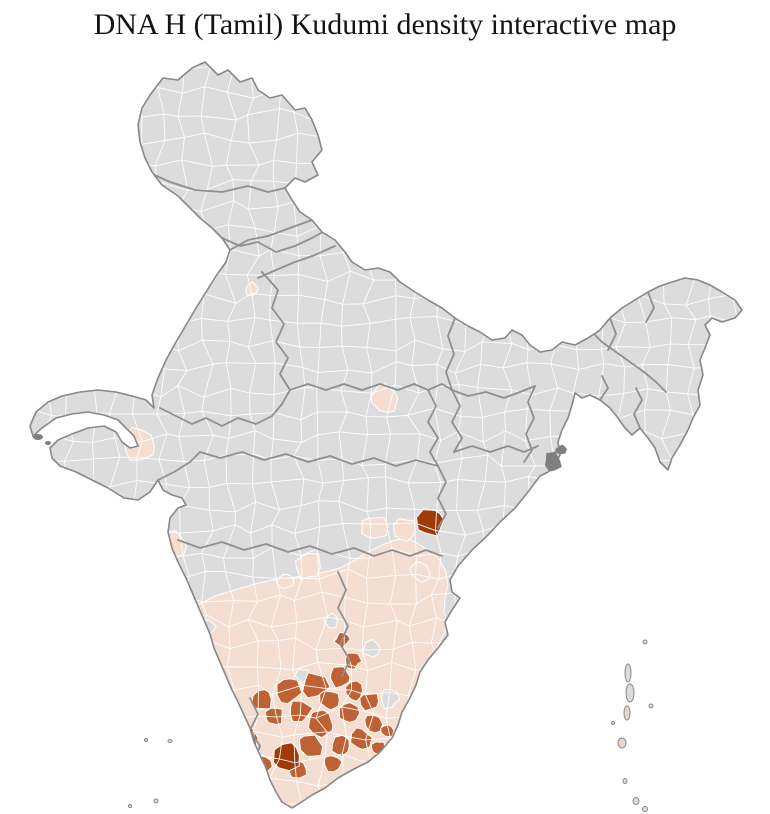 The image size is (770, 814). What do you see at coordinates (150, 773) in the screenshot?
I see `lakshadweep-islands` at bounding box center [150, 773].